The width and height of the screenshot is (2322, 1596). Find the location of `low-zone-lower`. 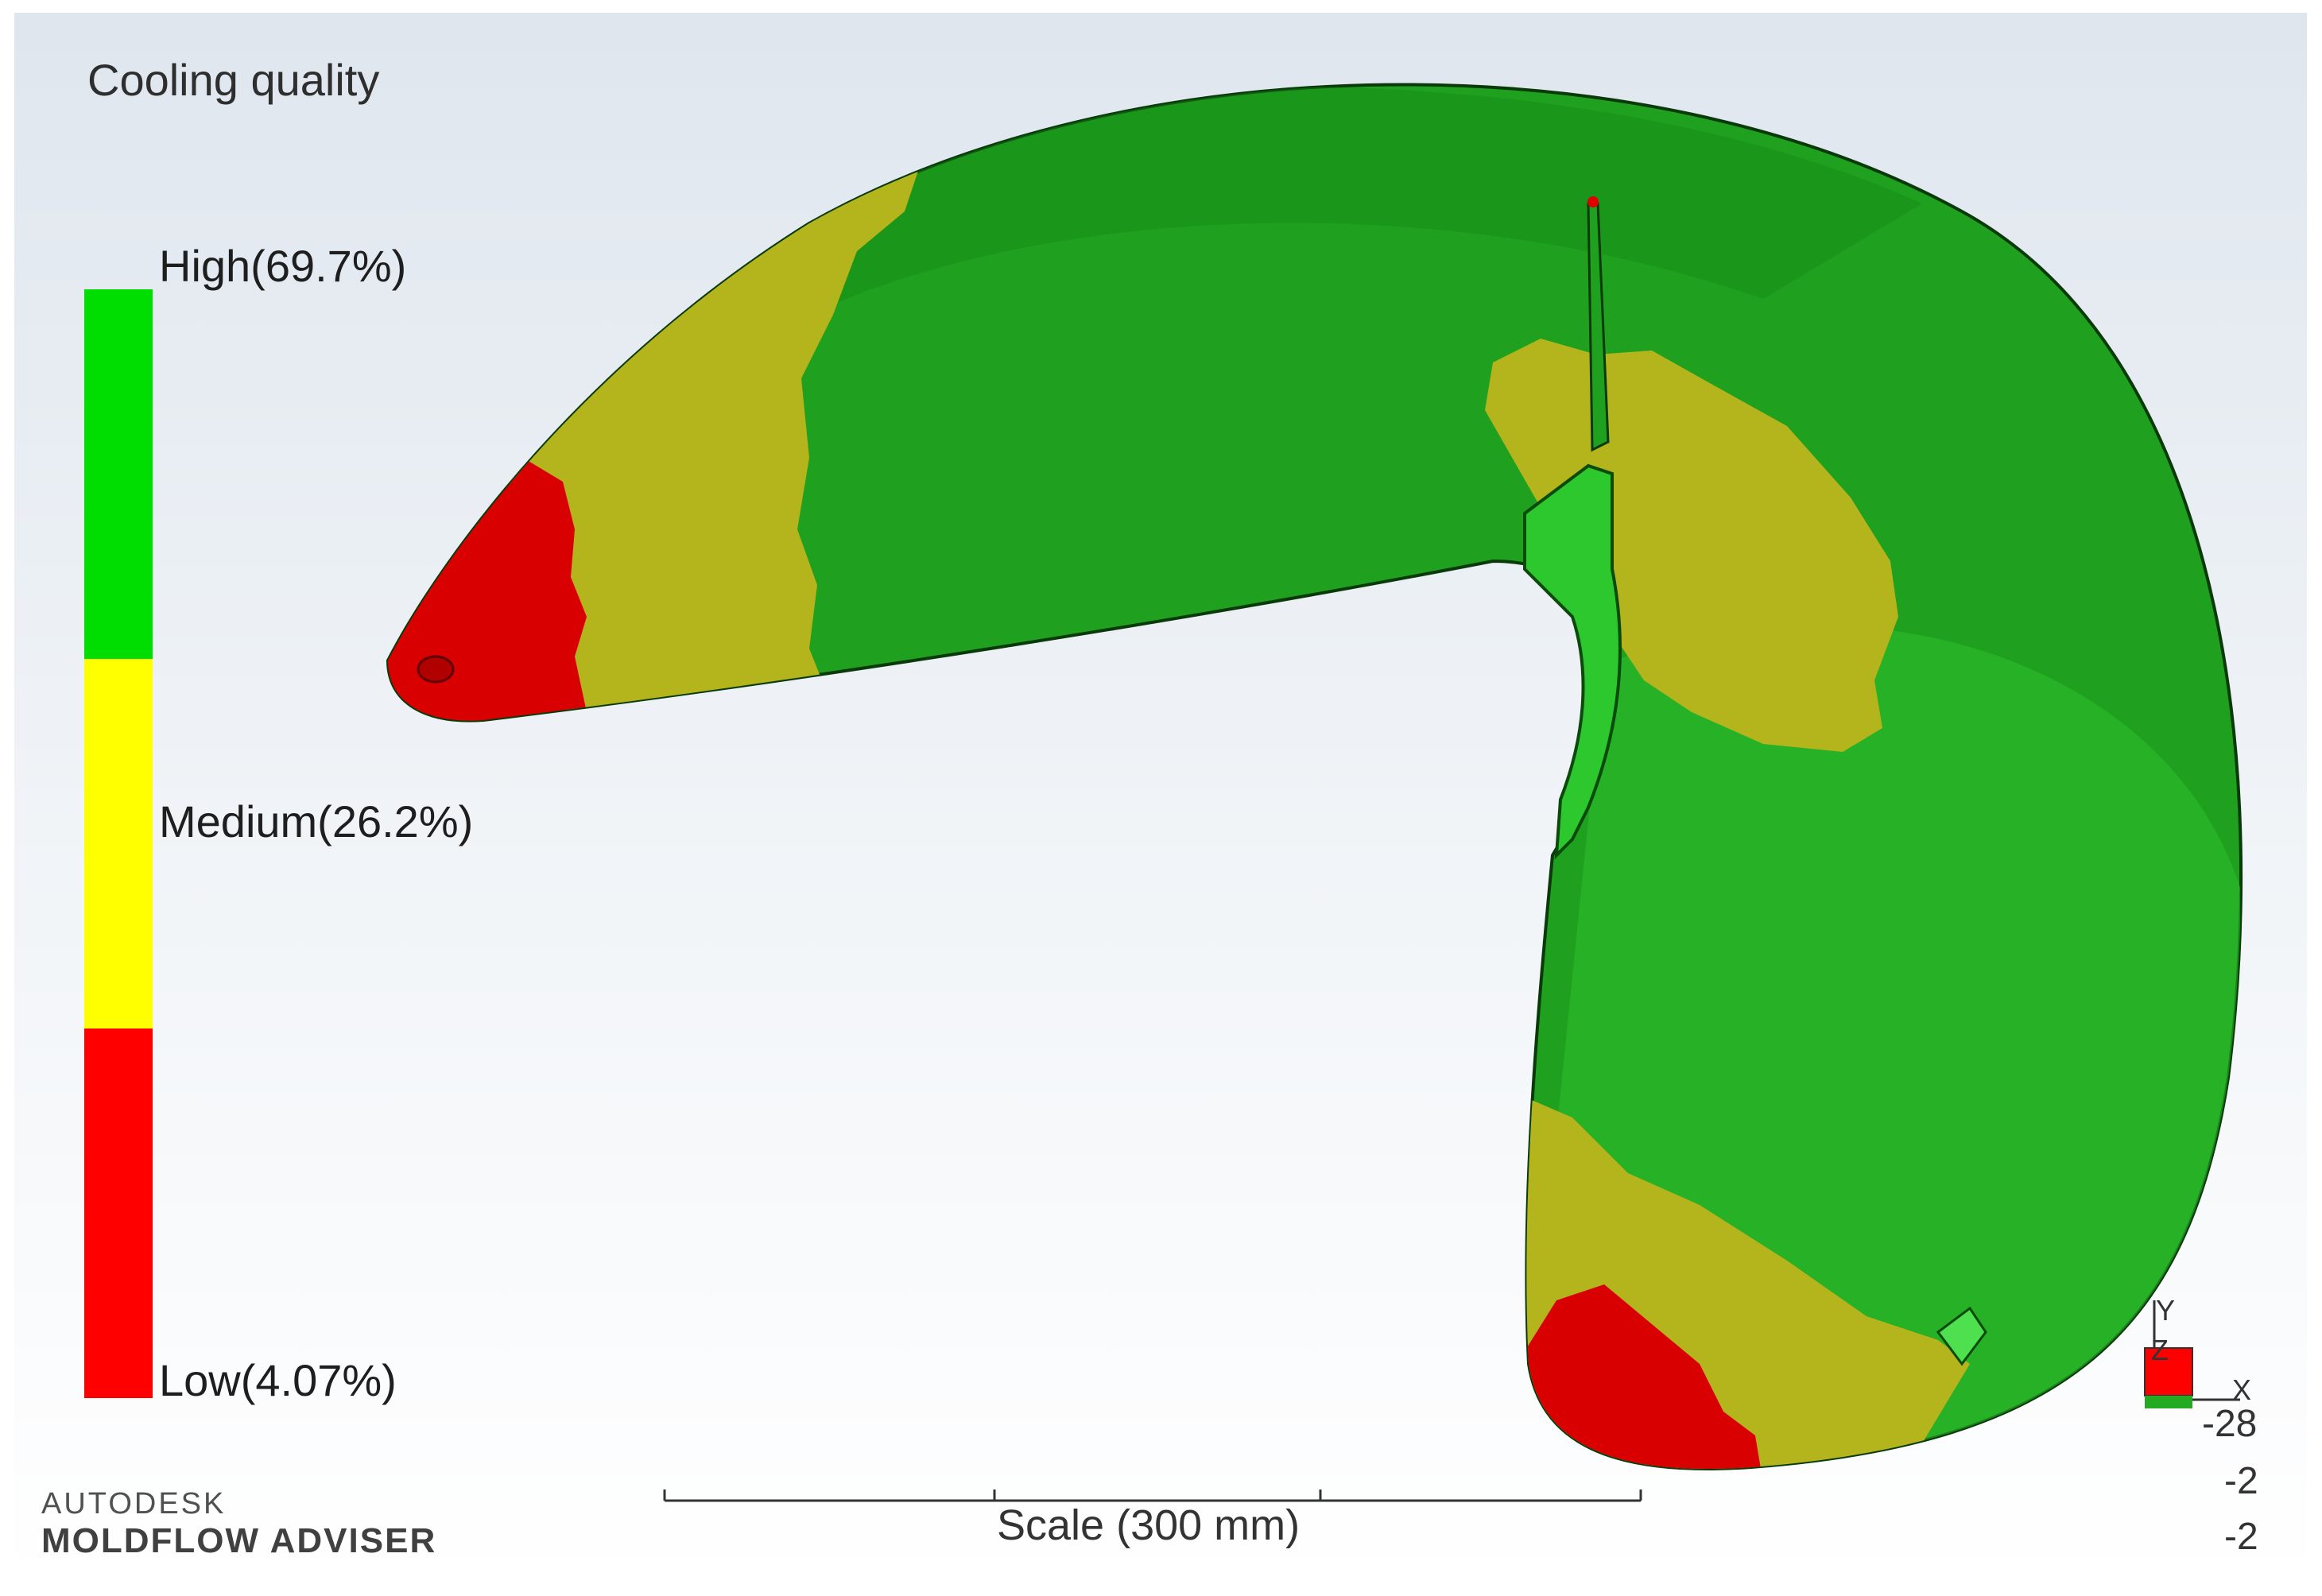

low-zone-lower is located at coordinates (1640, 1376).